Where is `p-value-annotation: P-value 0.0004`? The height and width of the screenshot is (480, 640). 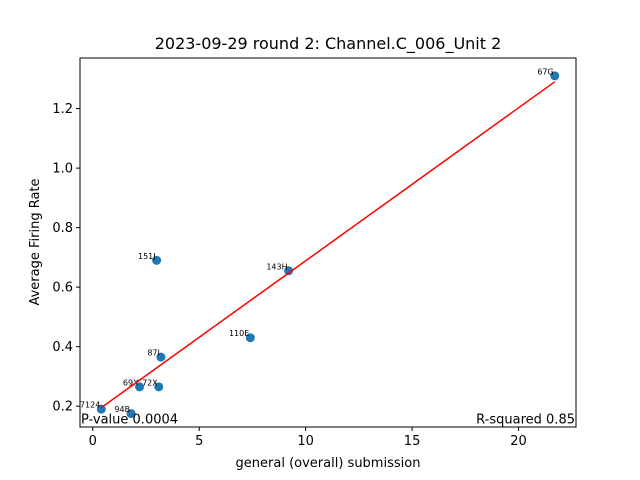 p-value-annotation: P-value 0.0004 is located at coordinates (129, 420).